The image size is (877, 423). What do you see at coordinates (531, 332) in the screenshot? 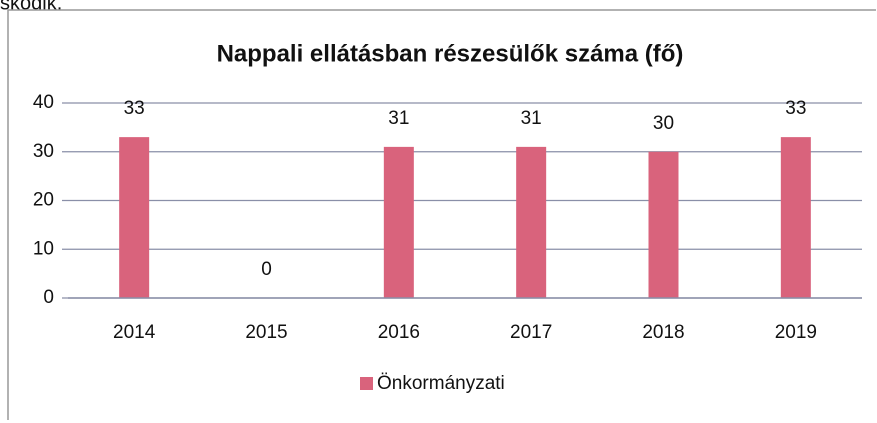
I see `x-tick-label: 2017` at bounding box center [531, 332].